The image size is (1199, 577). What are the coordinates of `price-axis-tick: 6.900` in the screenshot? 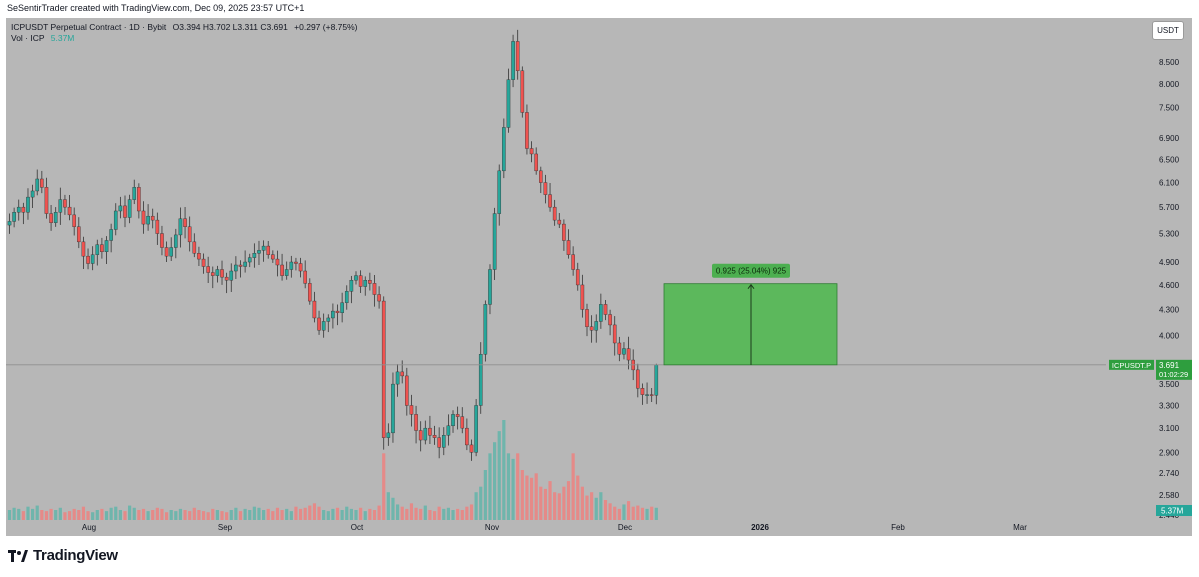 It's located at (1169, 138).